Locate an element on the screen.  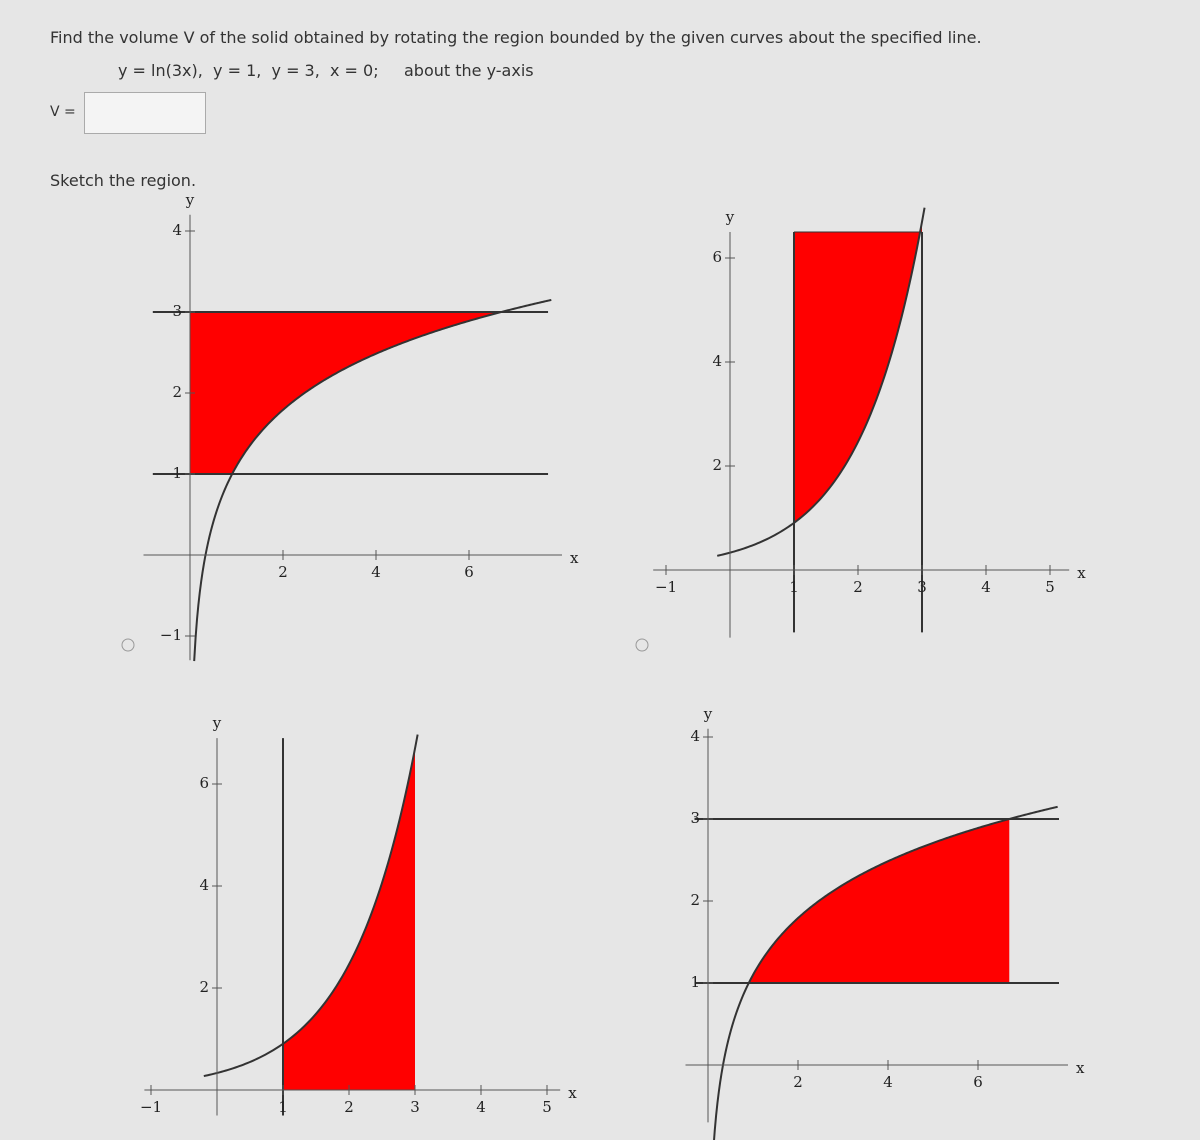
axis-of-rotation: about the y-axis is located at coordinates (469, 70).